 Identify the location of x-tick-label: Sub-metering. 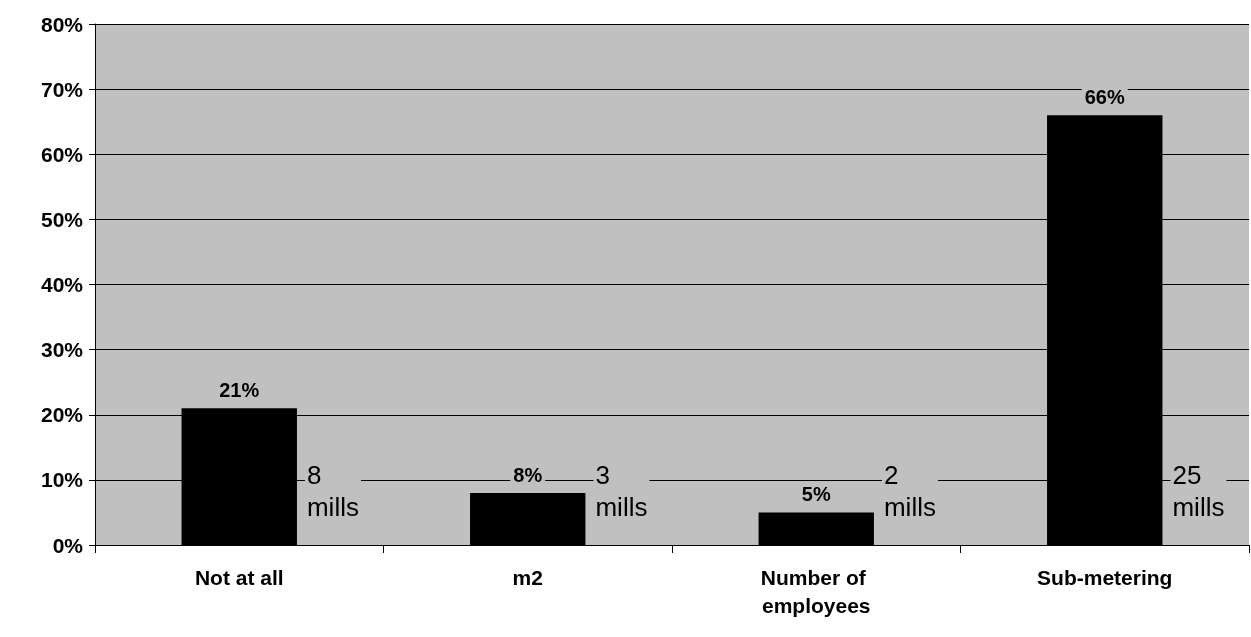
(1105, 577).